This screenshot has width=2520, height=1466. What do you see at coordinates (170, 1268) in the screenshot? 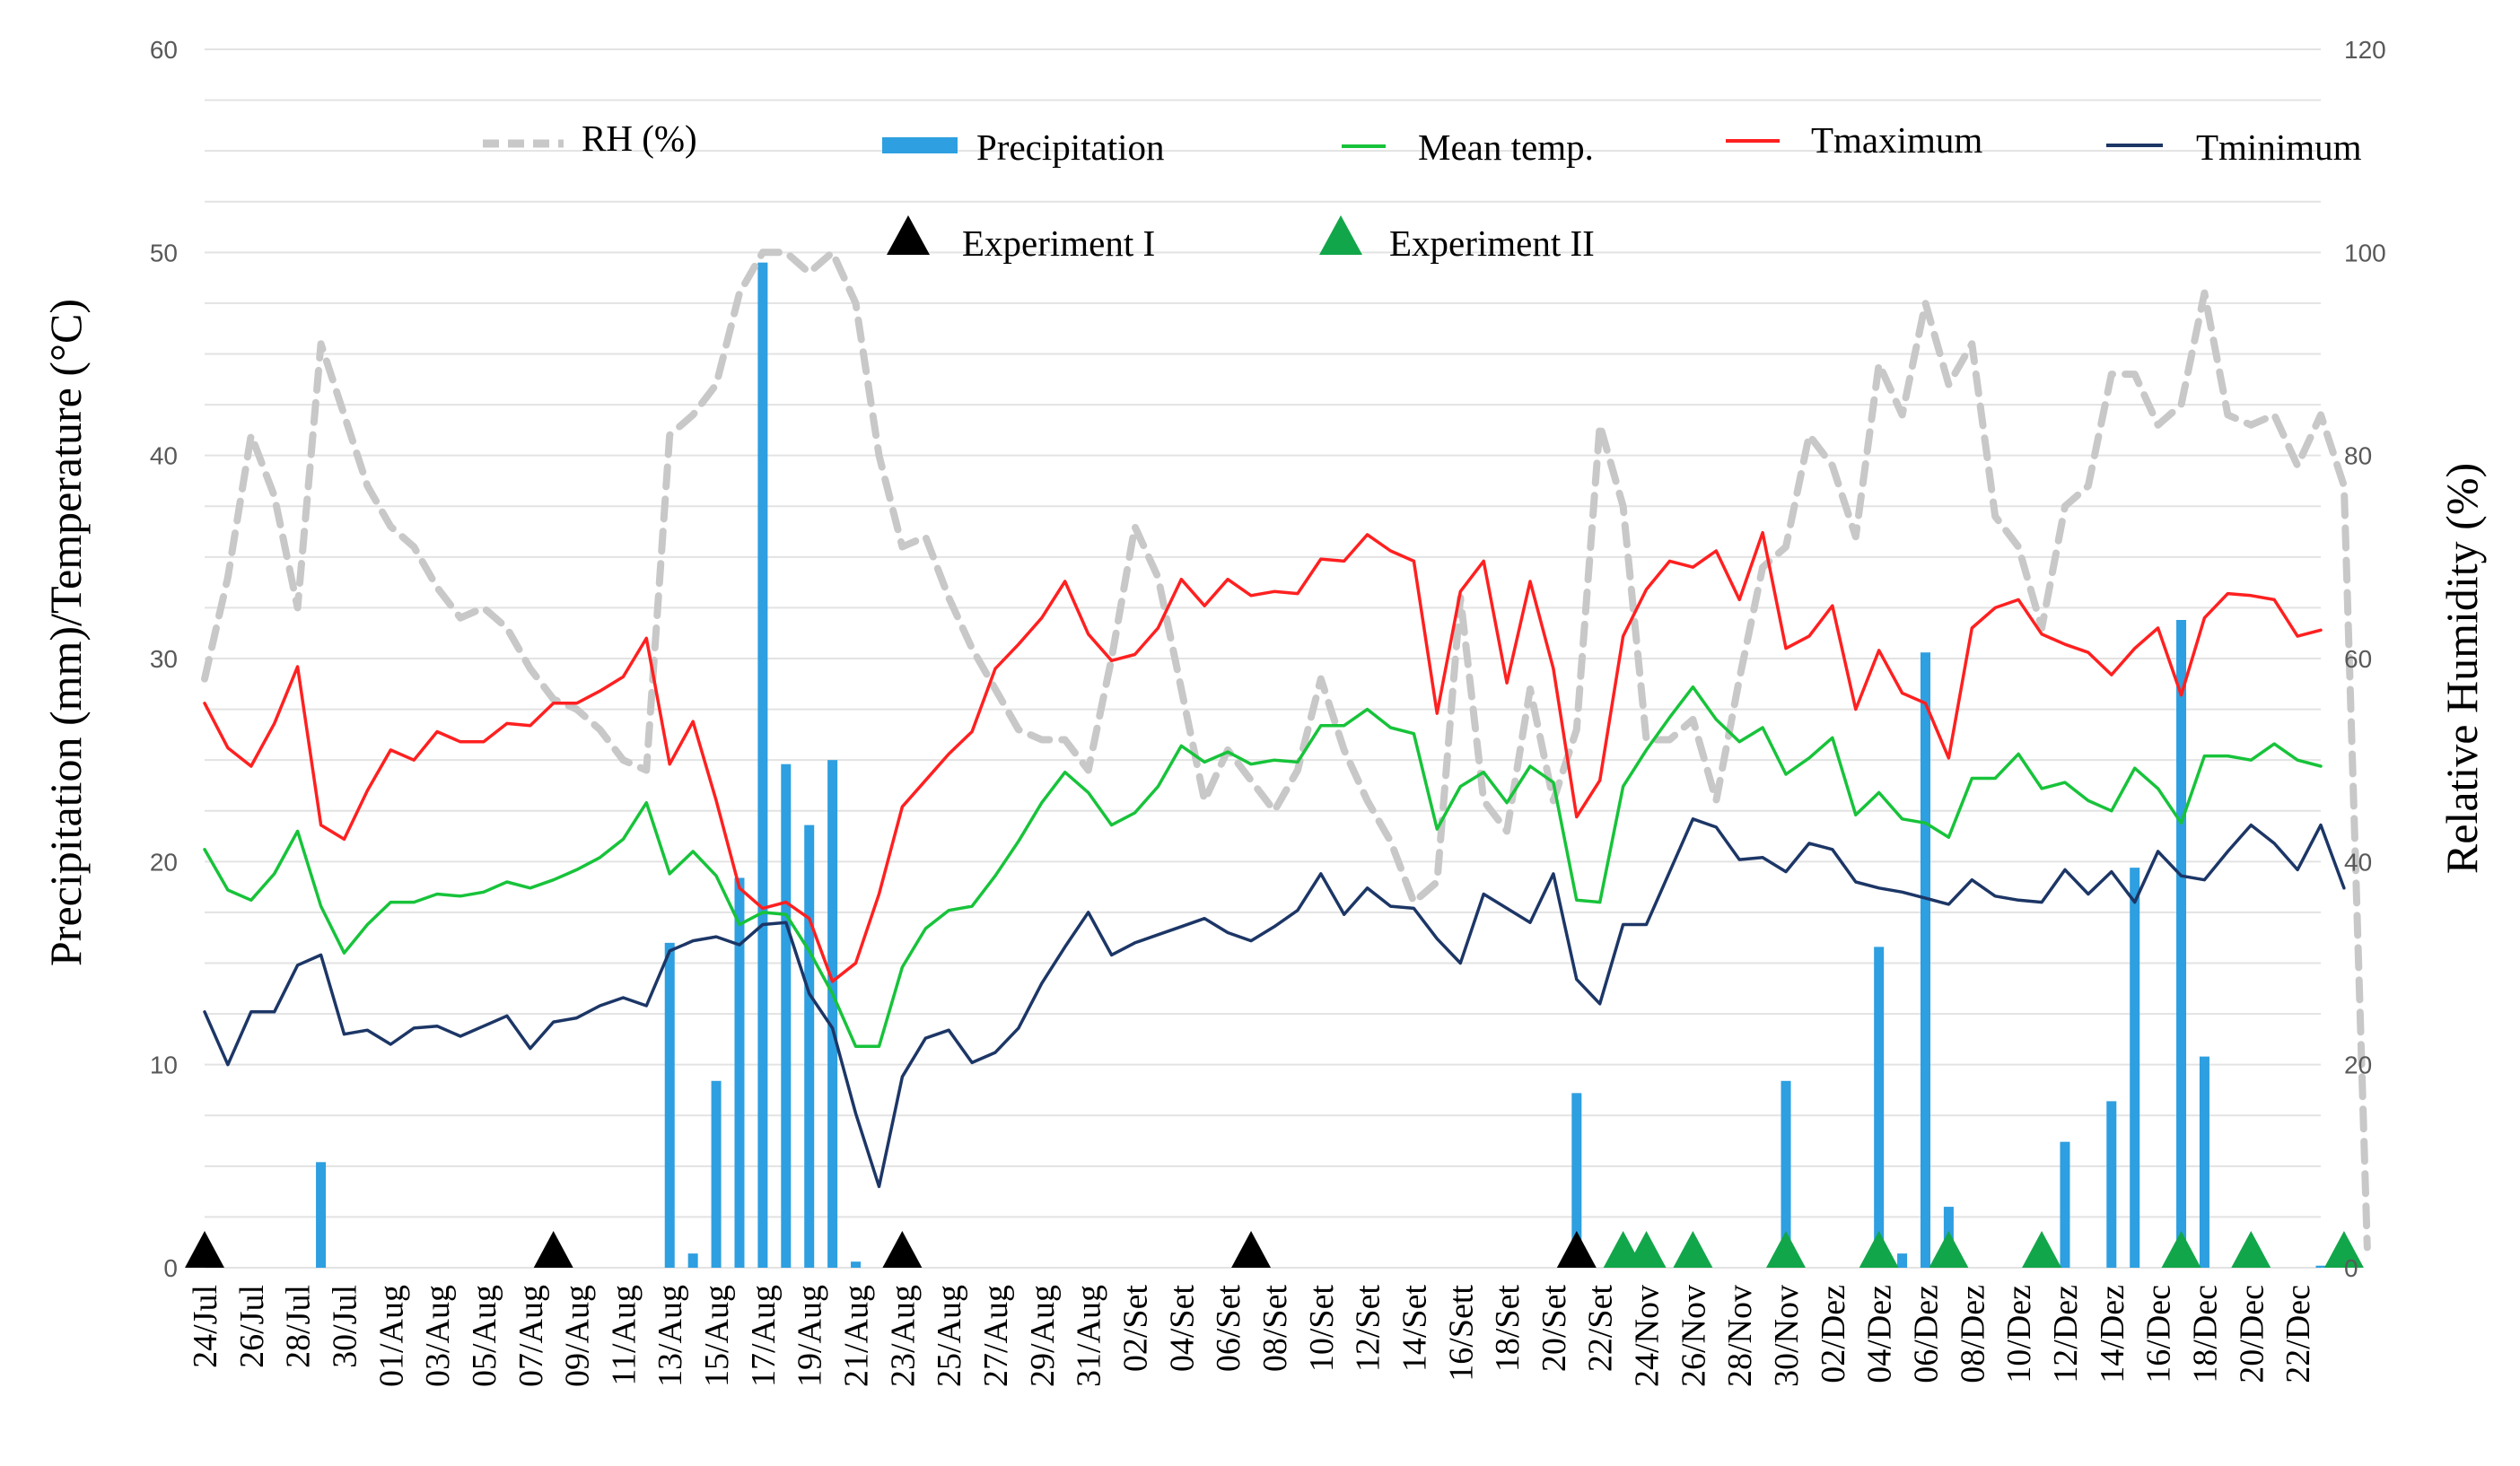
I see `y-tick-label-left: 0` at bounding box center [170, 1268].